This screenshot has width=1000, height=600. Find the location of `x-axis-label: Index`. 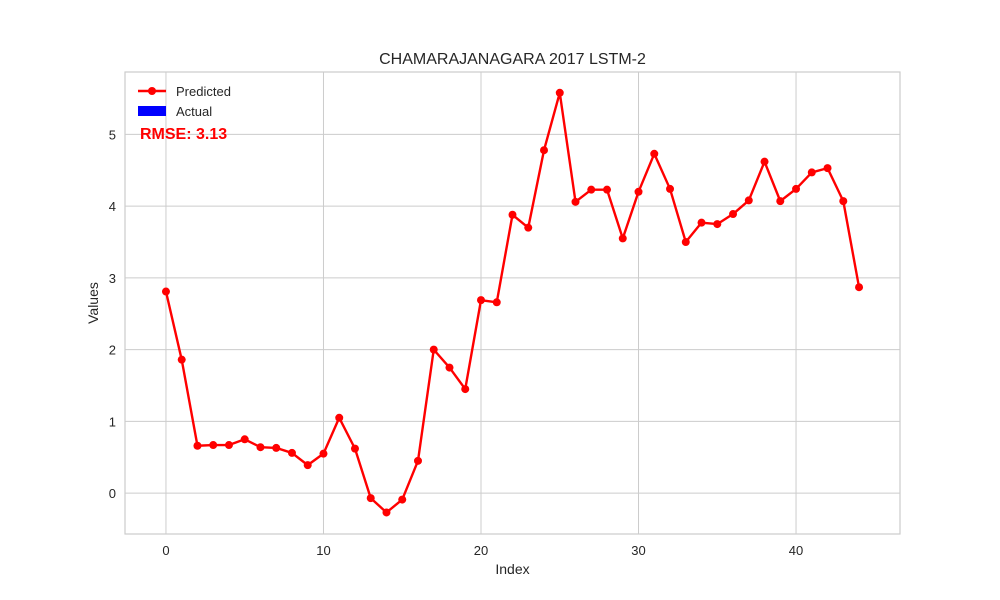

x-axis-label: Index is located at coordinates (512, 569).